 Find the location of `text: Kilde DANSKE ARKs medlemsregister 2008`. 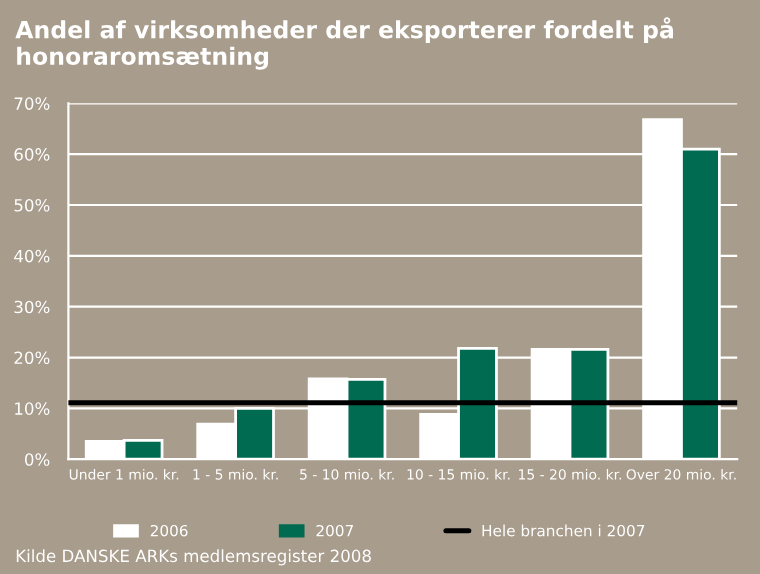

text: Kilde DANSKE ARKs medlemsregister 2008 is located at coordinates (193, 557).